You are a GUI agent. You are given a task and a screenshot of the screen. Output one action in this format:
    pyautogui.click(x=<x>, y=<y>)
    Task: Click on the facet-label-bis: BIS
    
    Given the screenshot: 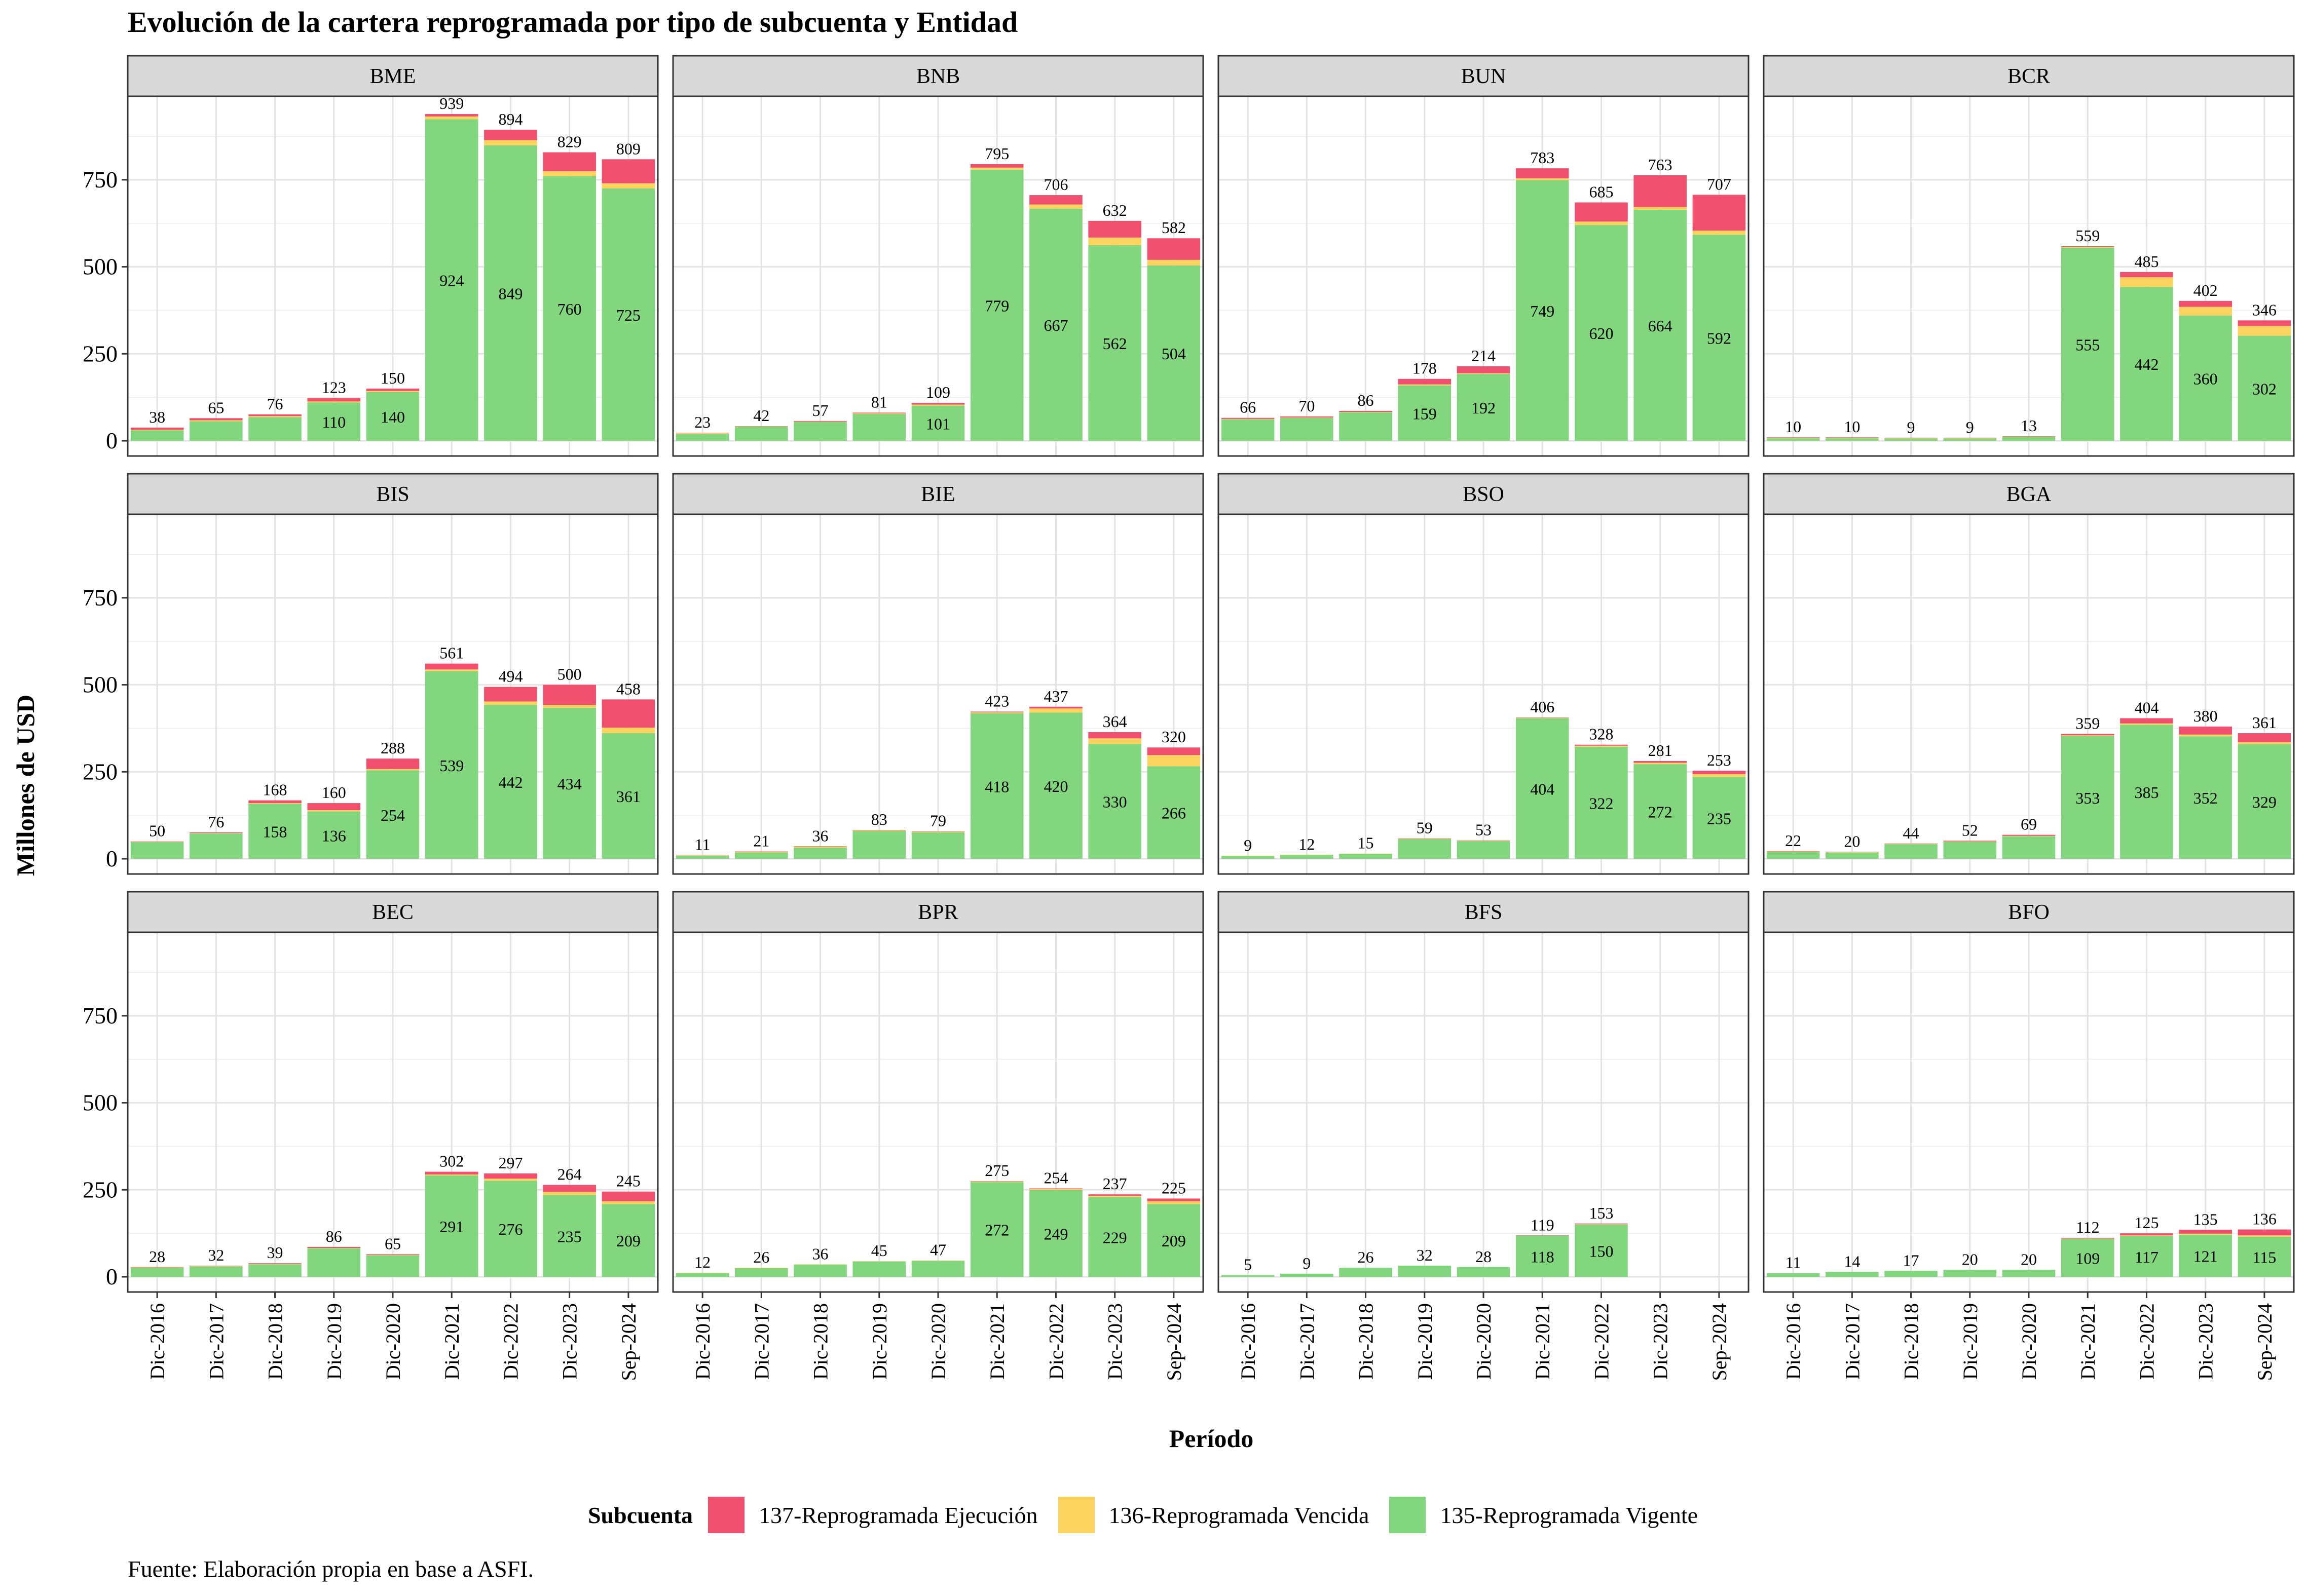 What is the action you would take?
    pyautogui.click(x=392, y=494)
    